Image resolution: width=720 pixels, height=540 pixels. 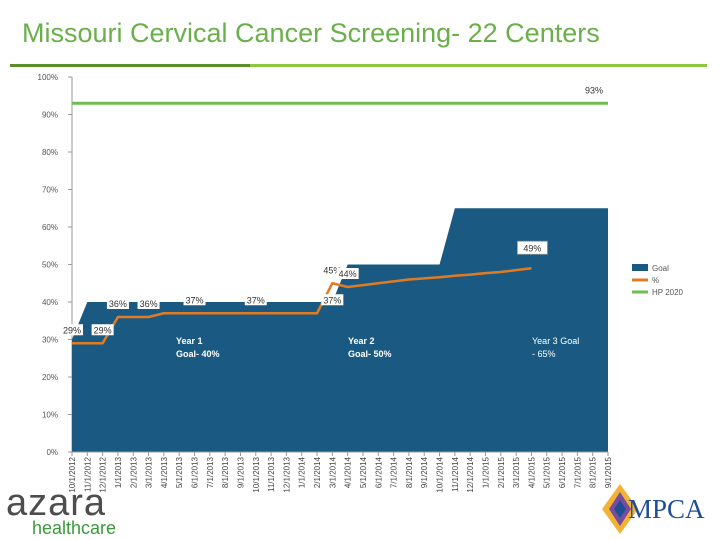 What do you see at coordinates (348, 472) in the screenshot?
I see `x-tick-label: 4/1/2014` at bounding box center [348, 472].